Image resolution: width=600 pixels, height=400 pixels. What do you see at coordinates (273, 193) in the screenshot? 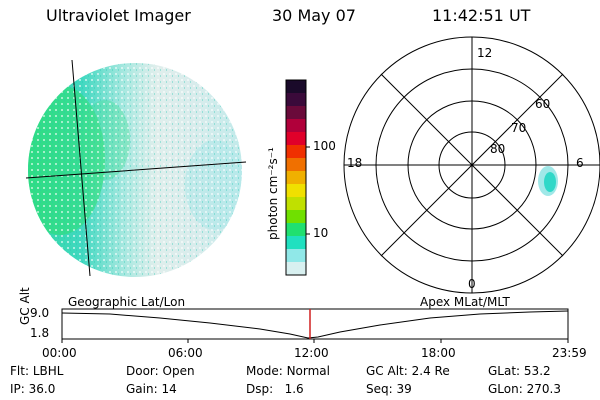
I see `colorbar-unit-label: photon cm⁻²s⁻¹` at bounding box center [273, 193].